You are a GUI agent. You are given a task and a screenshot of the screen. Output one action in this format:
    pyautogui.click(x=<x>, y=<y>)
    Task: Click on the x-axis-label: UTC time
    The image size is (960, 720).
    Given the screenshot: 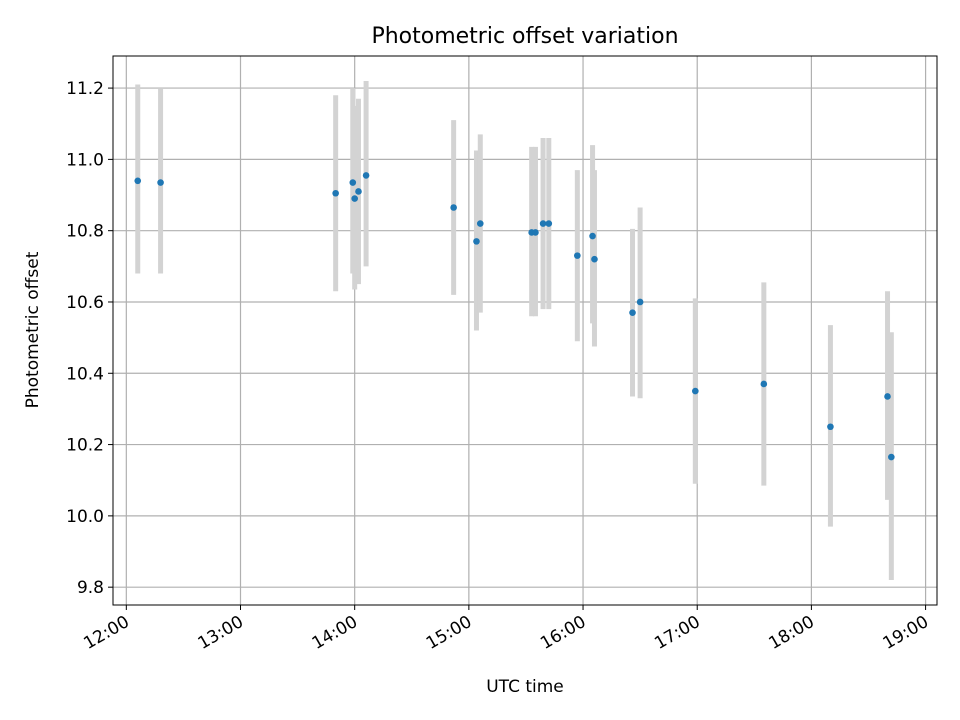 What is the action you would take?
    pyautogui.click(x=525, y=687)
    